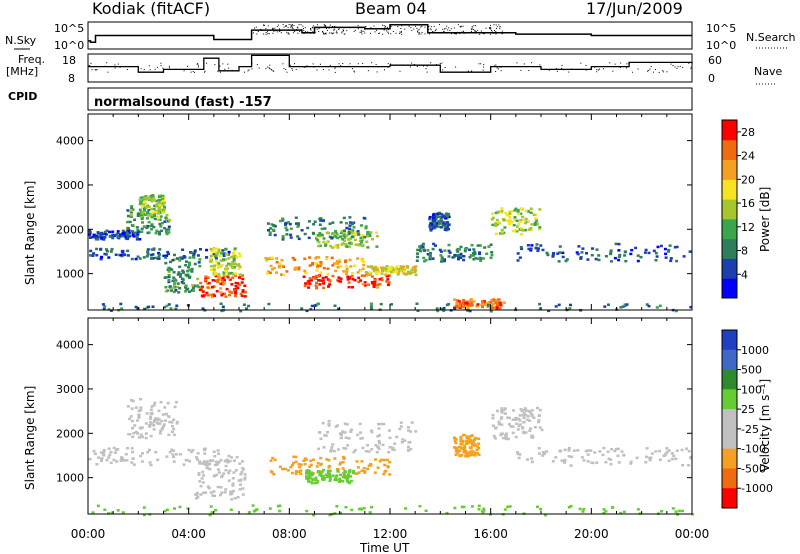  What do you see at coordinates (748, 156) in the screenshot?
I see `power-cbar-tick-label: 24` at bounding box center [748, 156].